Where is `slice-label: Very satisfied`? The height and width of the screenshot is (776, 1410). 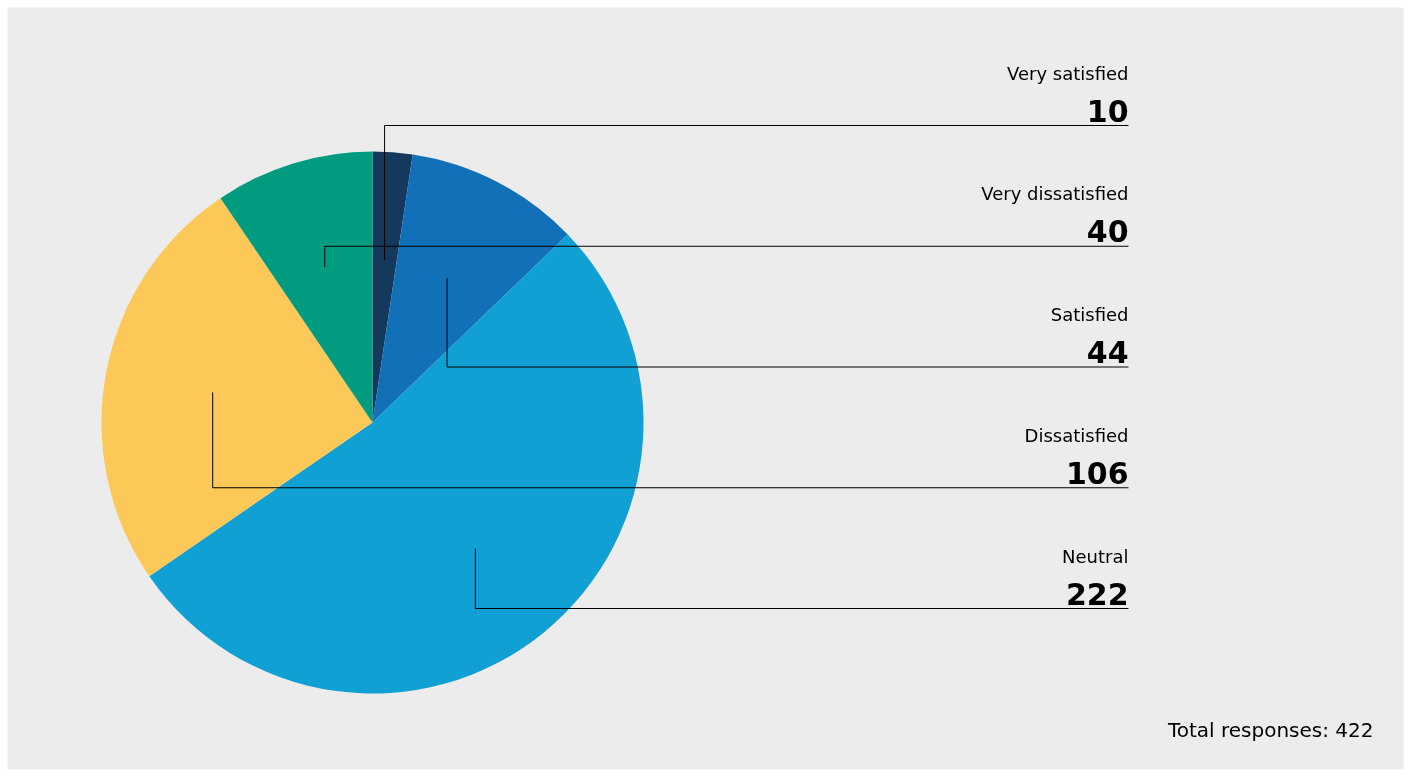 slice-label: Very satisfied is located at coordinates (1068, 73).